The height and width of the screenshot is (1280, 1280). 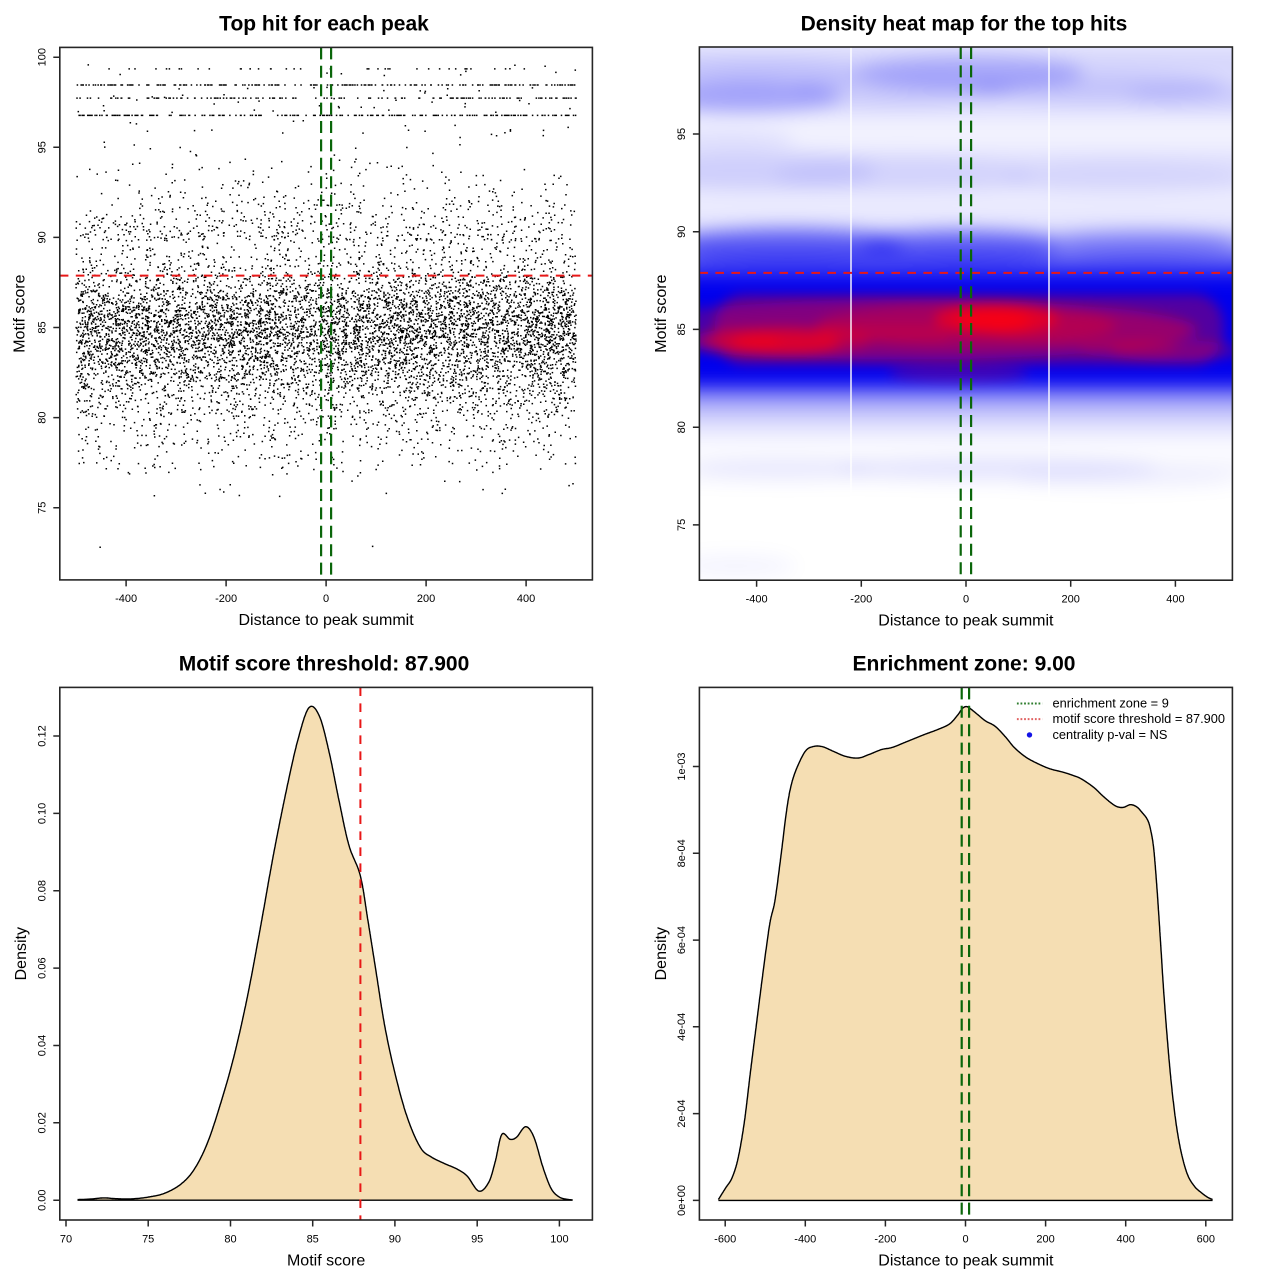 I want to click on svg-text: 600, so click(x=1206, y=1239).